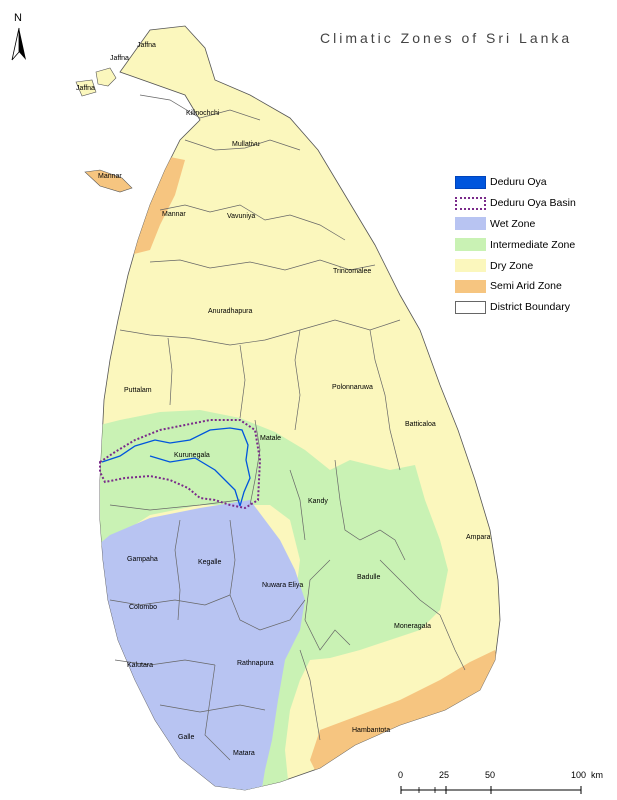 This screenshot has width=617, height=800. I want to click on legend-label: Deduru Oya, so click(518, 182).